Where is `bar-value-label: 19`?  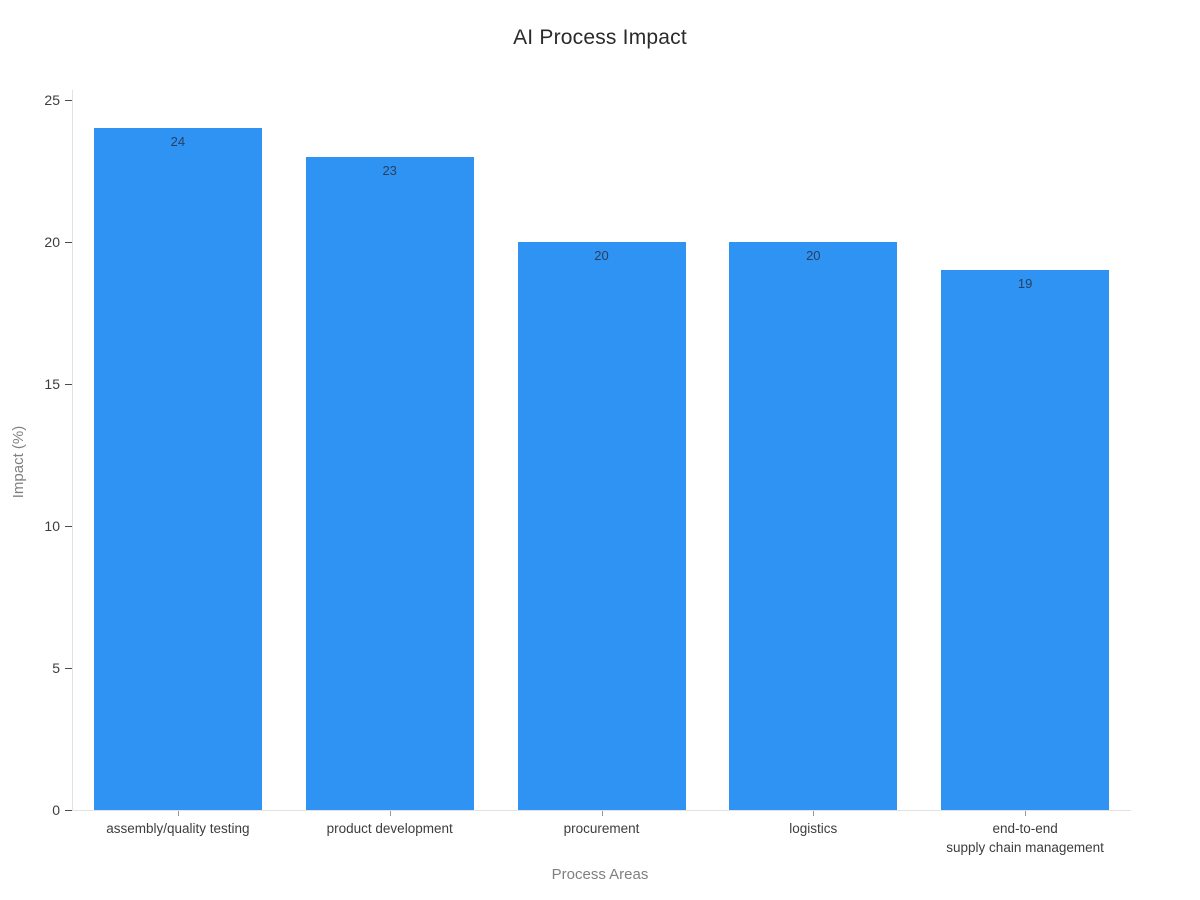
bar-value-label: 19 is located at coordinates (1025, 284).